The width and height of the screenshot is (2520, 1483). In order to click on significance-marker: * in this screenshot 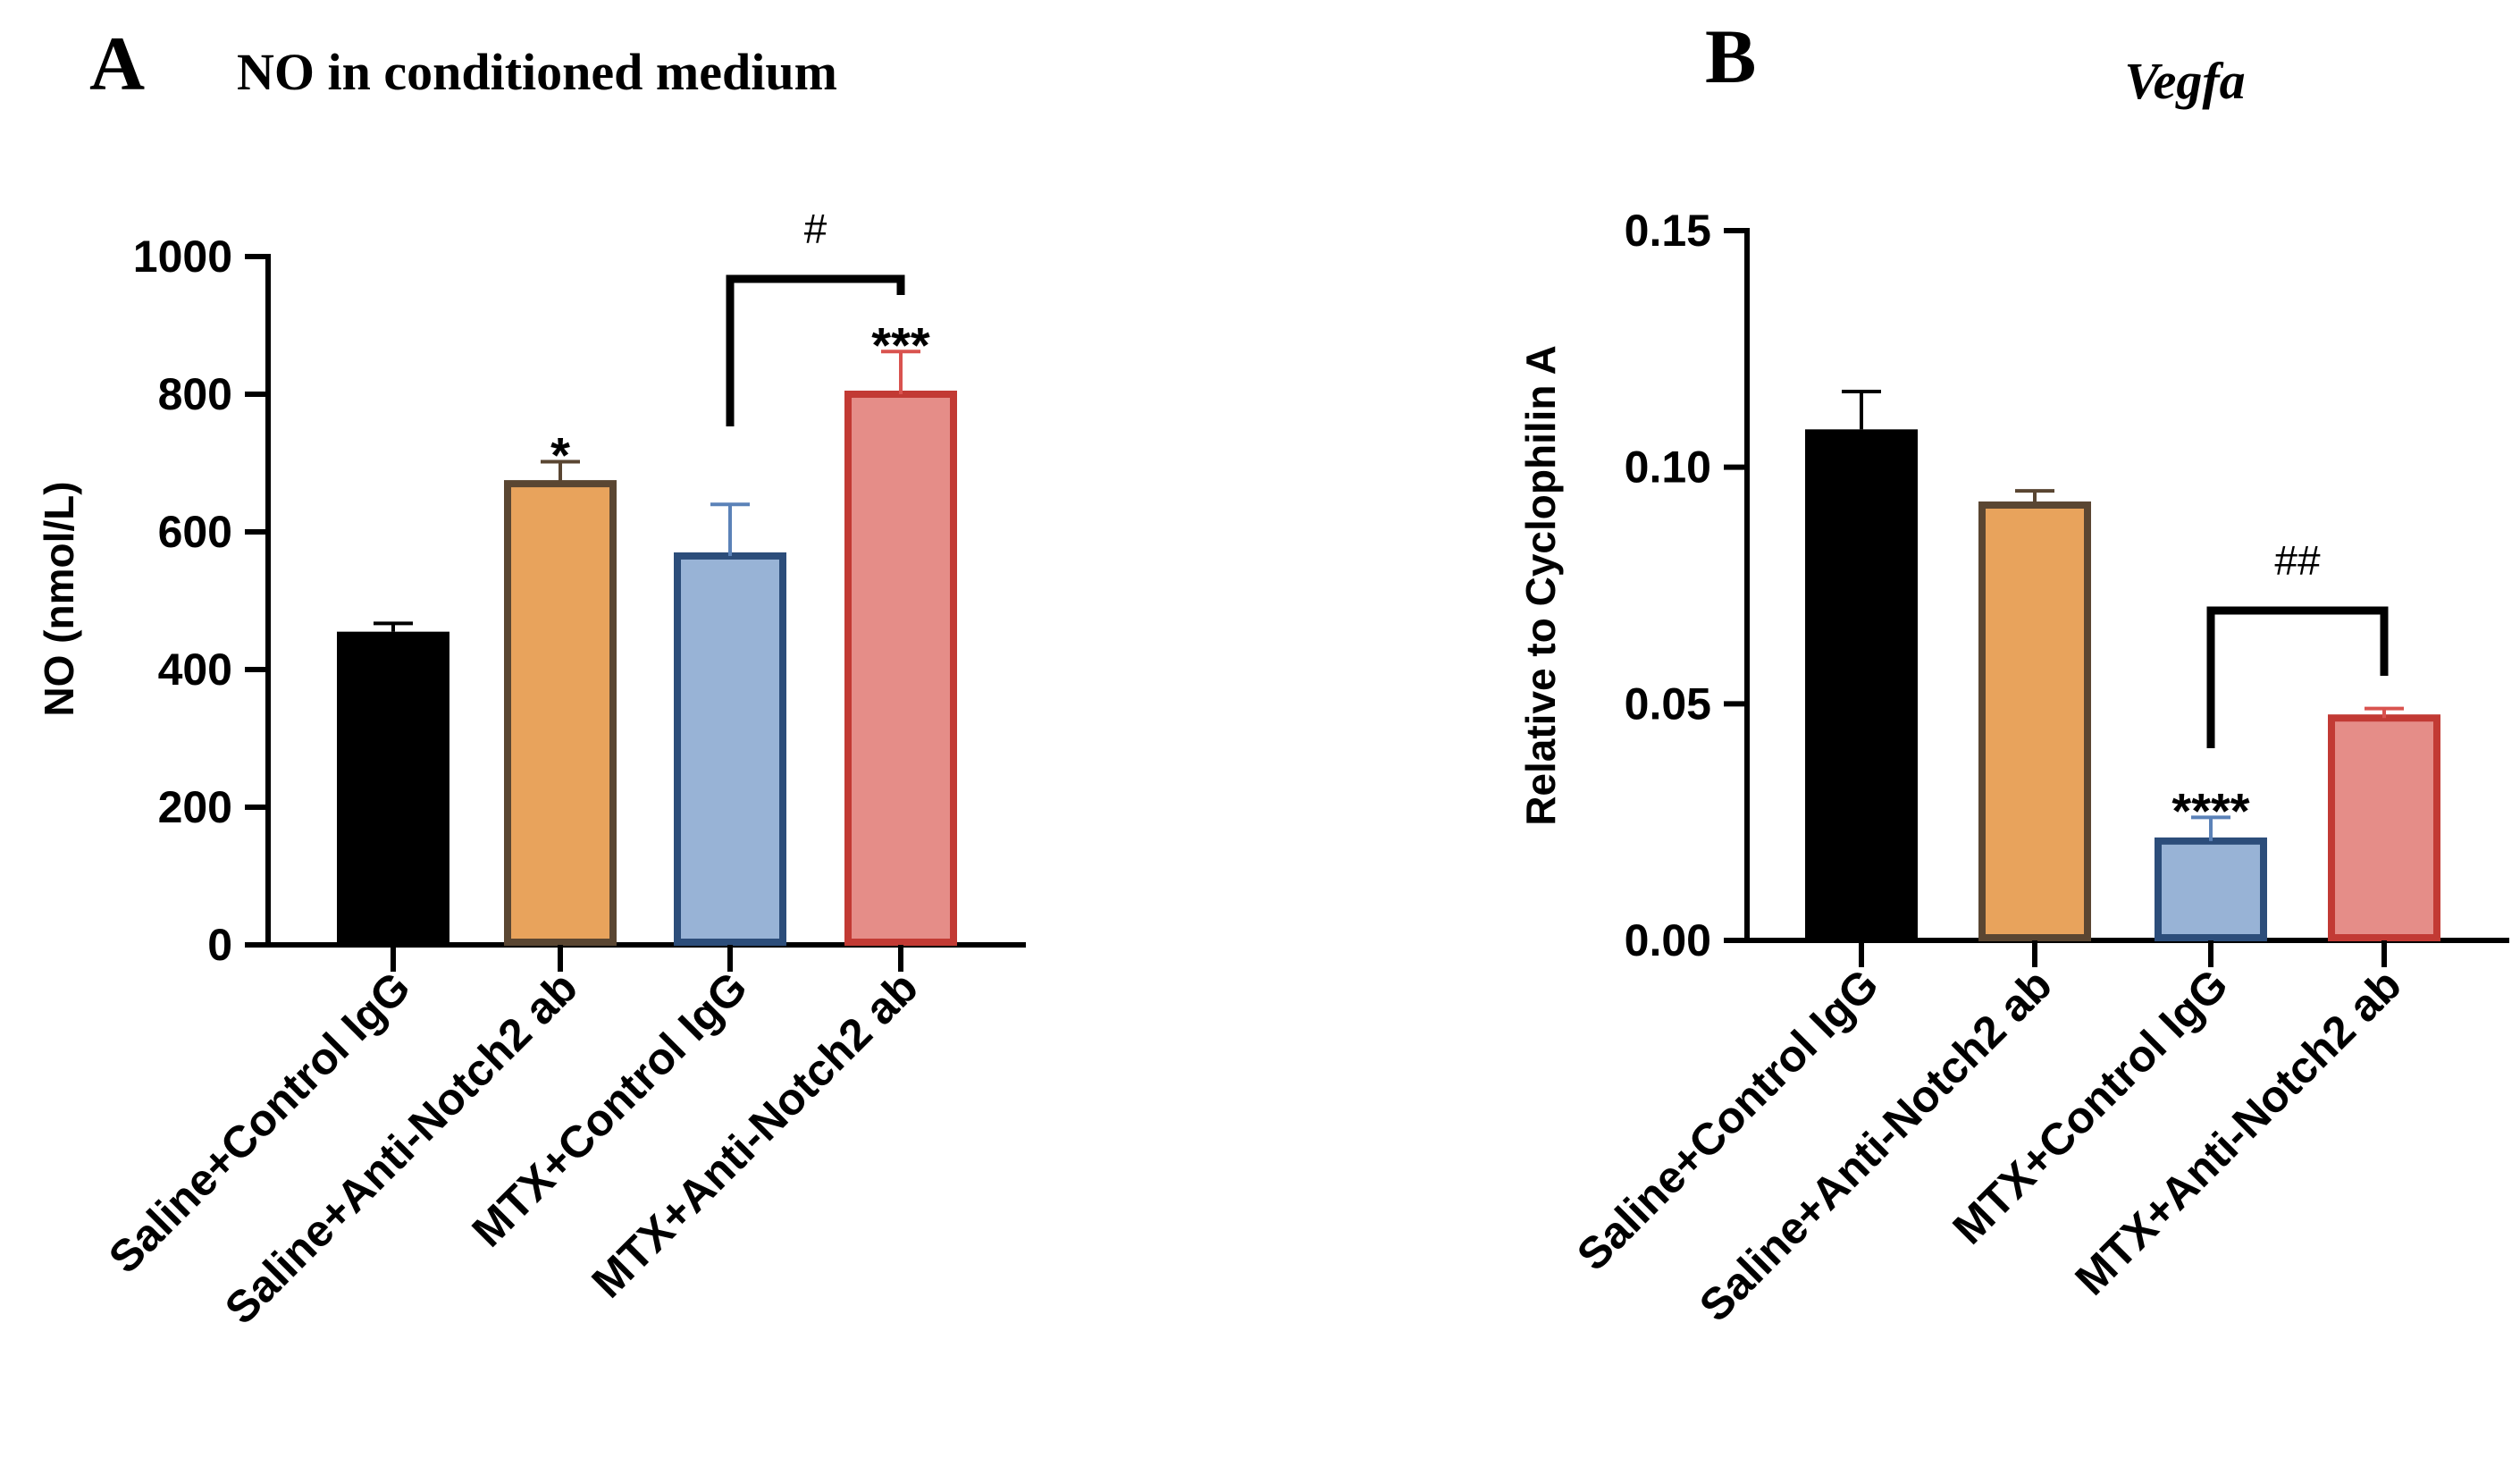, I will do `click(560, 455)`.